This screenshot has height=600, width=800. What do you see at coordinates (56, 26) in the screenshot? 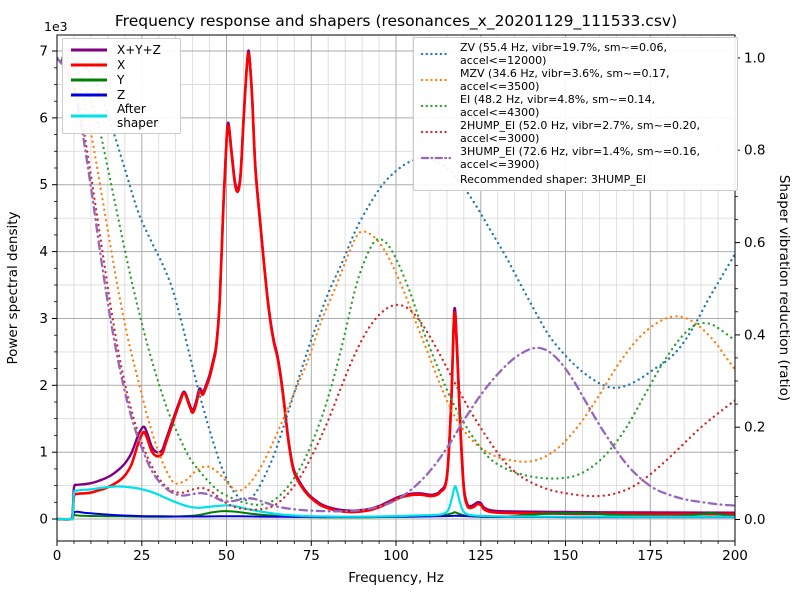
I see `y-left-offset-text: 1e3` at bounding box center [56, 26].